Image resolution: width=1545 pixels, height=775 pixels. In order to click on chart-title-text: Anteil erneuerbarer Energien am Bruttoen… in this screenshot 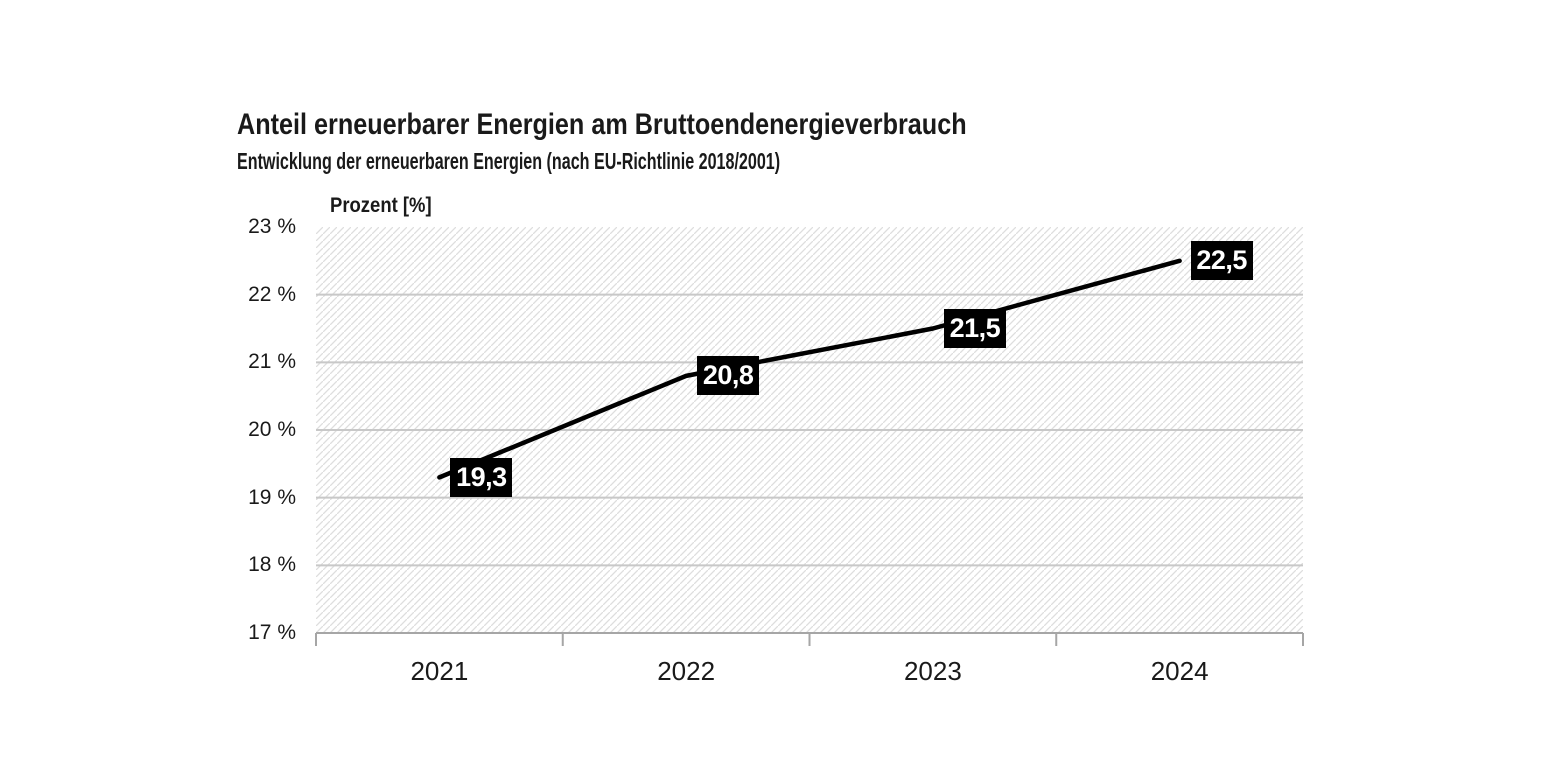, I will do `click(602, 124)`.